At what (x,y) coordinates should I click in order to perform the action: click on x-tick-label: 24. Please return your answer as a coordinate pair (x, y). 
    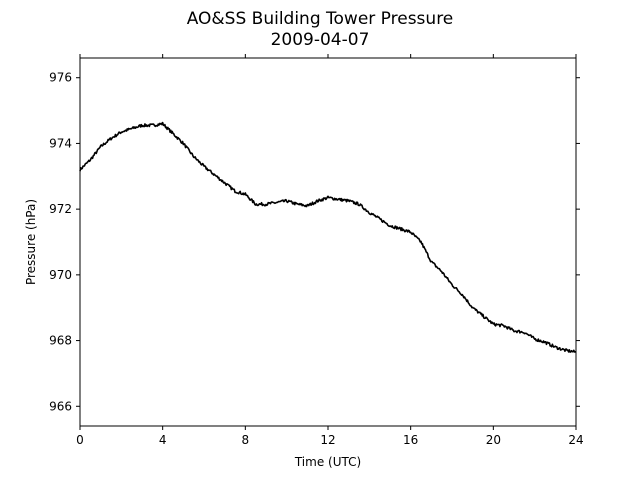
    Looking at the image, I should click on (575, 440).